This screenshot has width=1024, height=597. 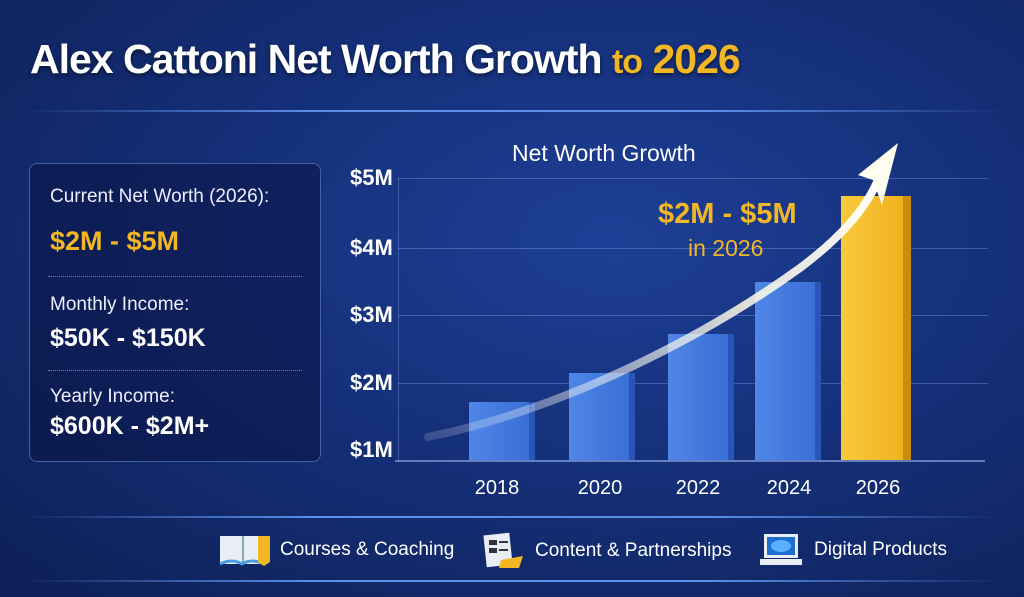 I want to click on x-tick: 2020, so click(x=600, y=488).